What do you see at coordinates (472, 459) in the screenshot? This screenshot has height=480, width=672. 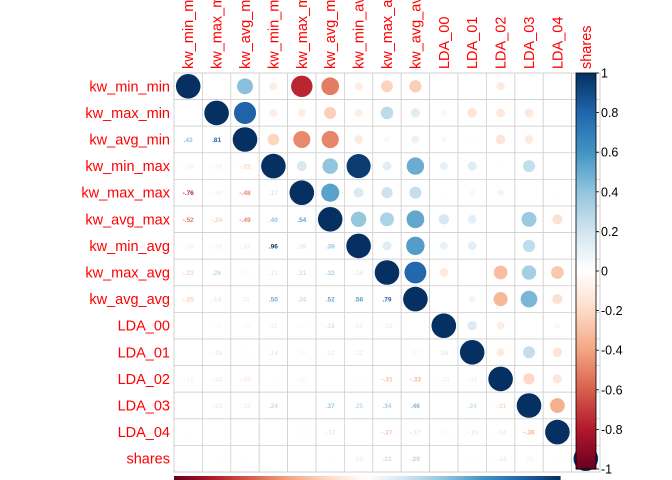 I see `correlation-value: .02` at bounding box center [472, 459].